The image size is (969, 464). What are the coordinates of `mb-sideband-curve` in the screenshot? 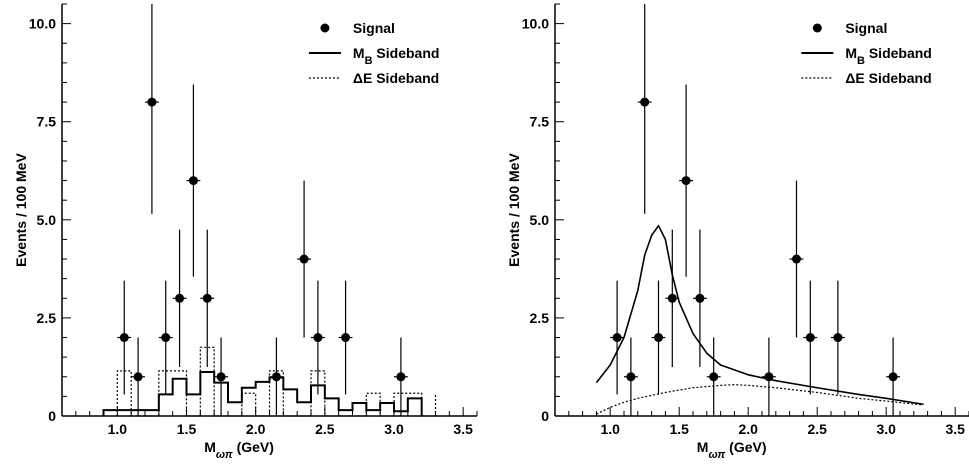 It's located at (759, 315).